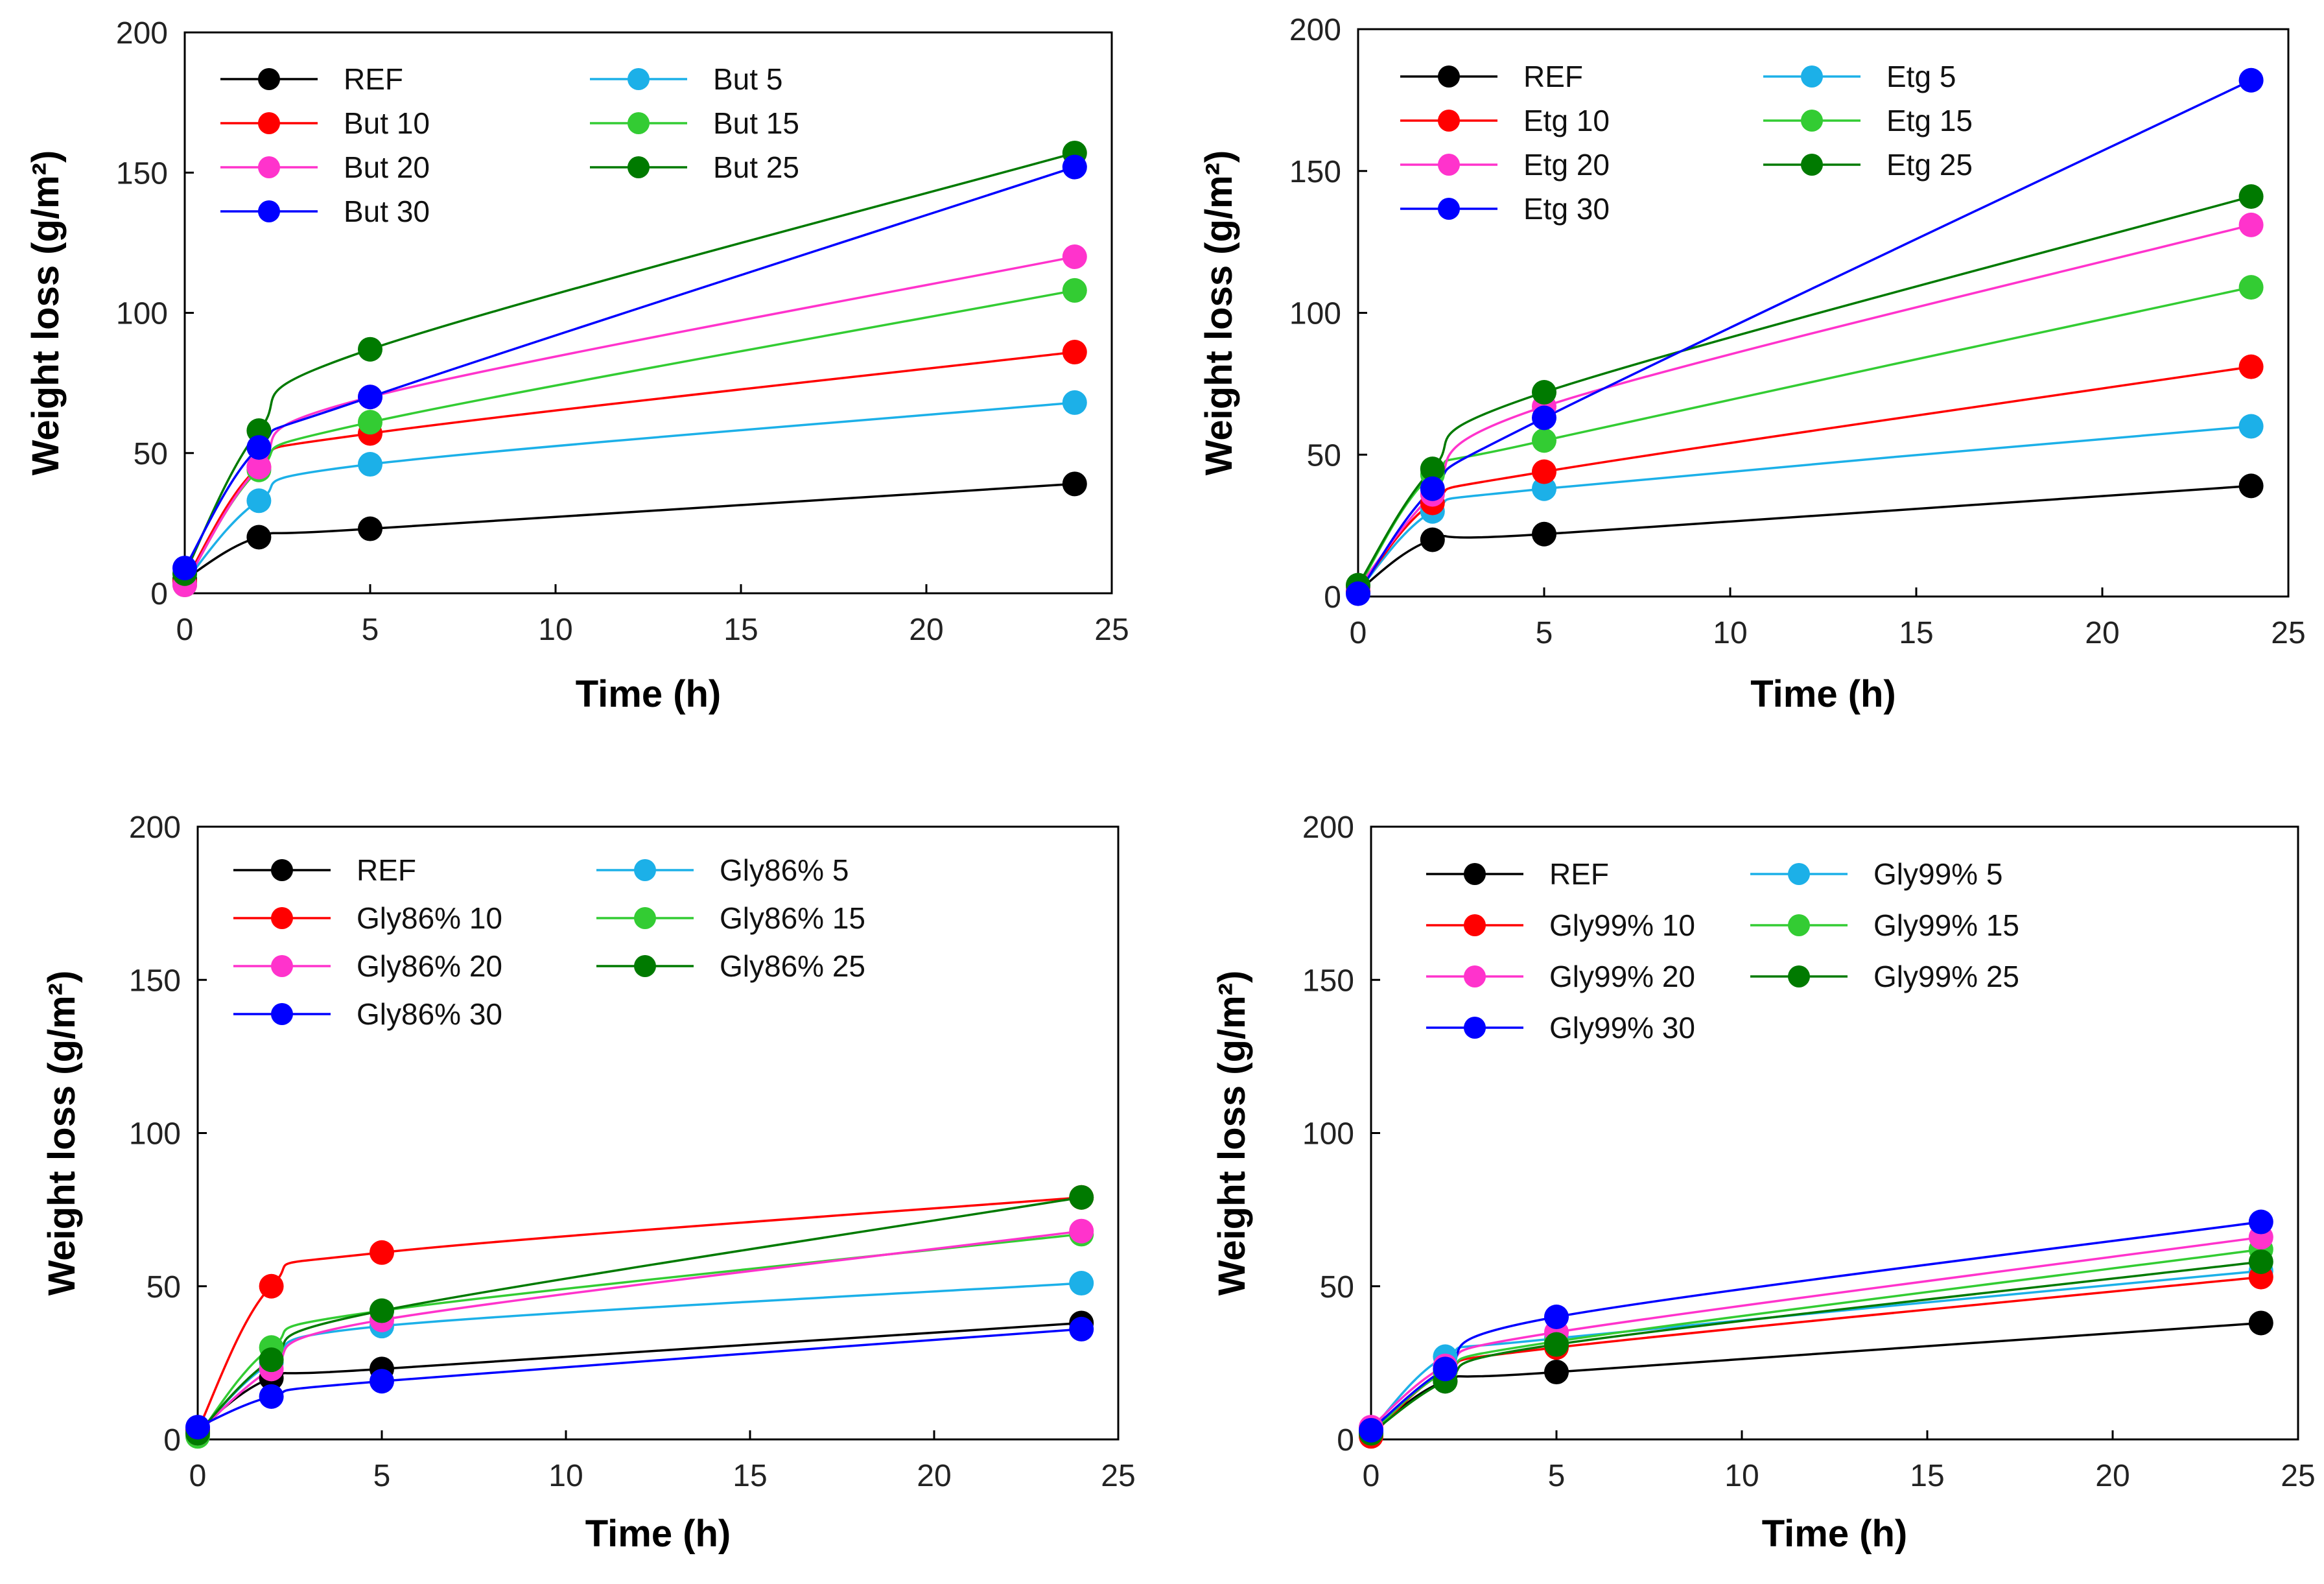  I want to click on legend-label: Etg 10, so click(1566, 121).